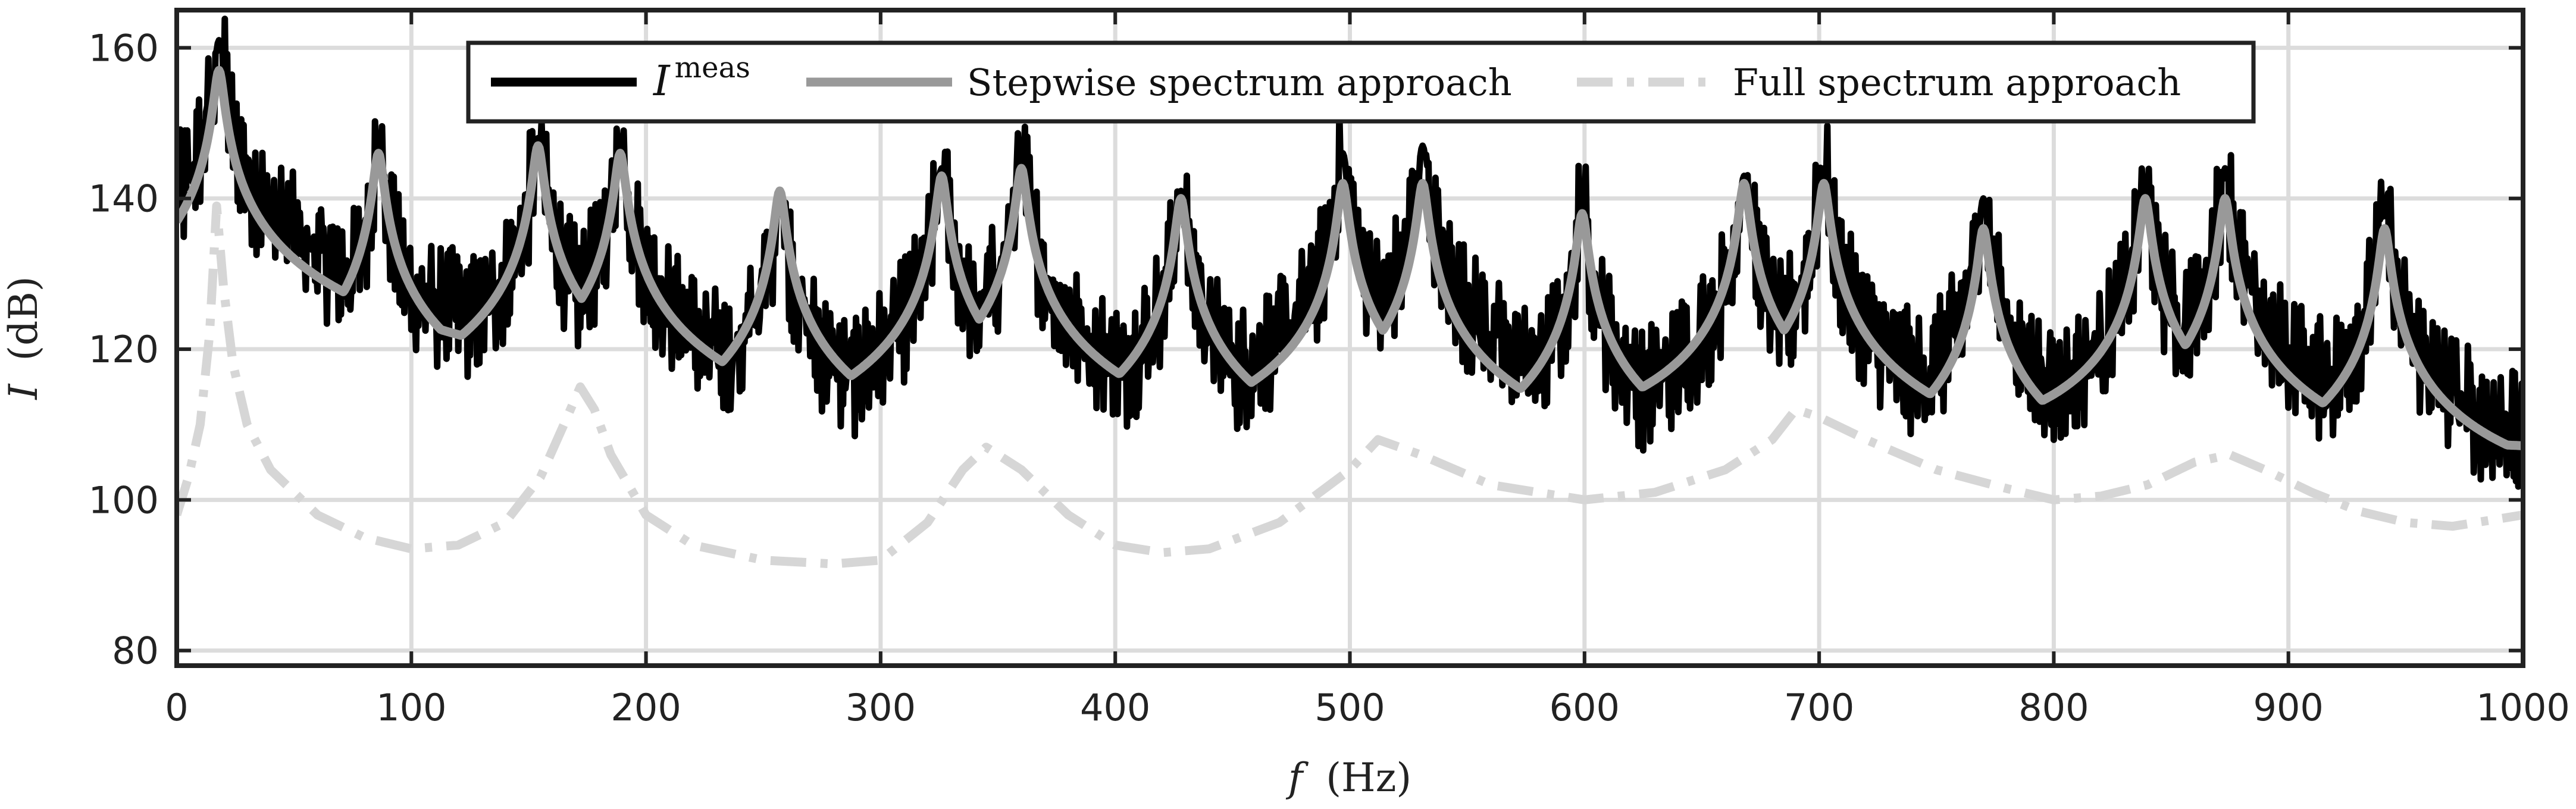  I want to click on x-tick-label: 500, so click(1349, 707).